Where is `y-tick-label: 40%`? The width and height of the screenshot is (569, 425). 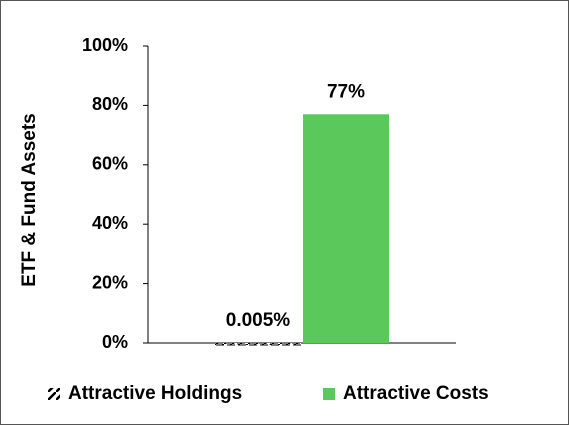
y-tick-label: 40% is located at coordinates (110, 223).